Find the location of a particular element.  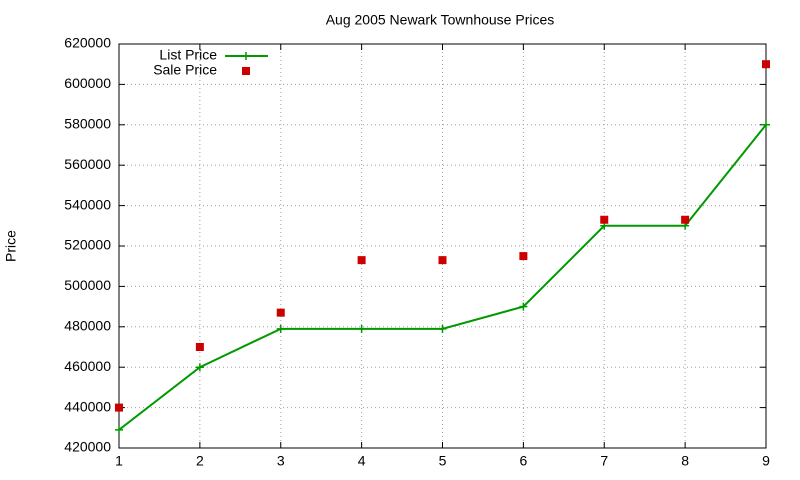

y-tick-label: 620000 is located at coordinates (87, 43).